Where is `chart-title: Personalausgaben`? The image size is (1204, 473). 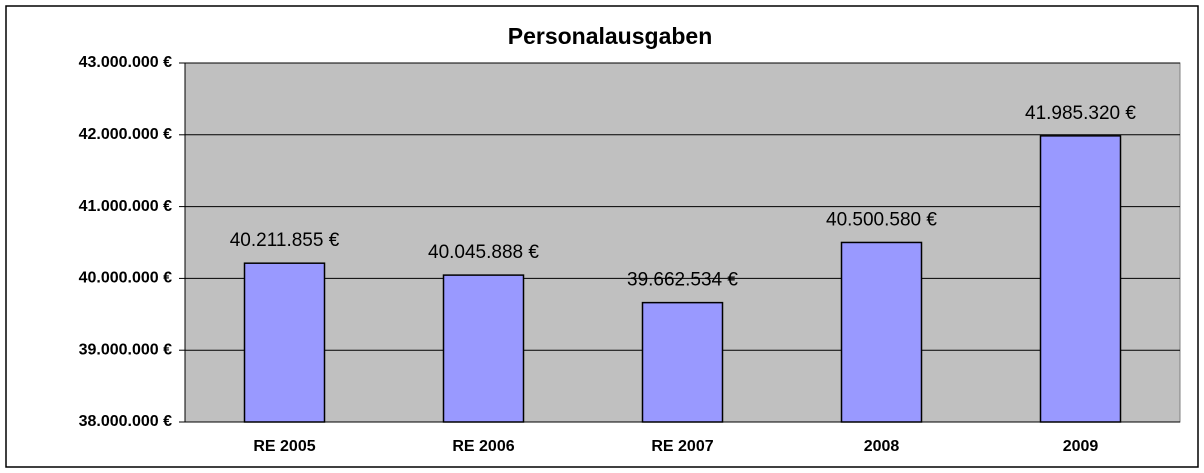
chart-title: Personalausgaben is located at coordinates (610, 36).